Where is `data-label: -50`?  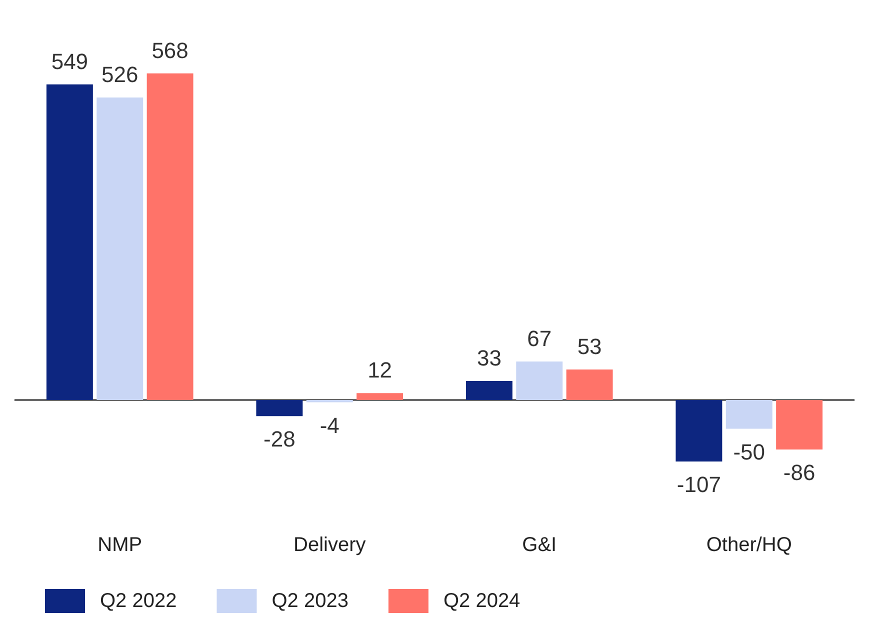
data-label: -50 is located at coordinates (749, 451).